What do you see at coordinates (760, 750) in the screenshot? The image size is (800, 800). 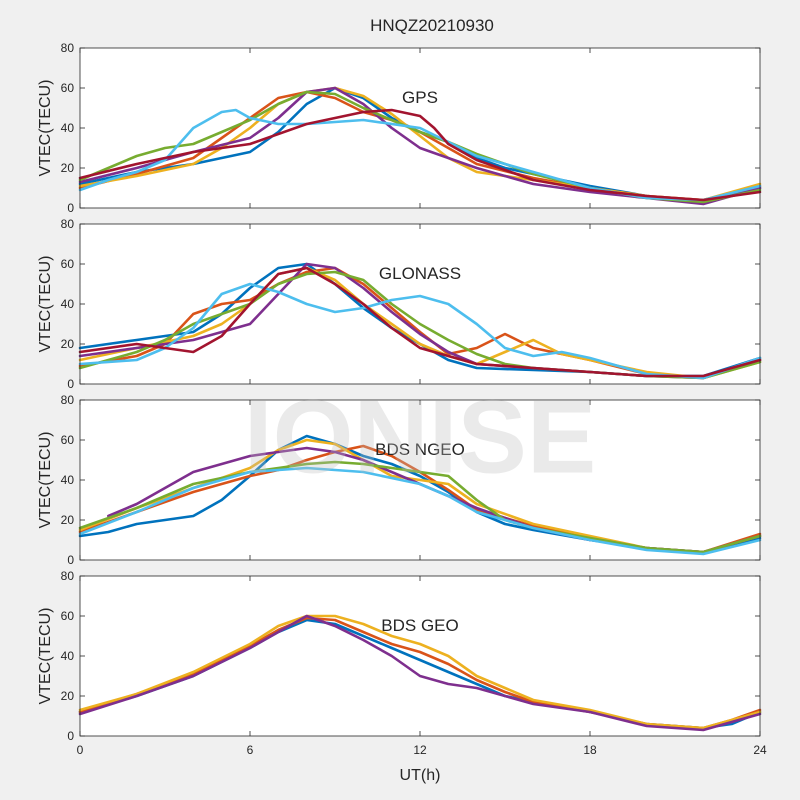 I see `x-tick-label-4: 24` at bounding box center [760, 750].